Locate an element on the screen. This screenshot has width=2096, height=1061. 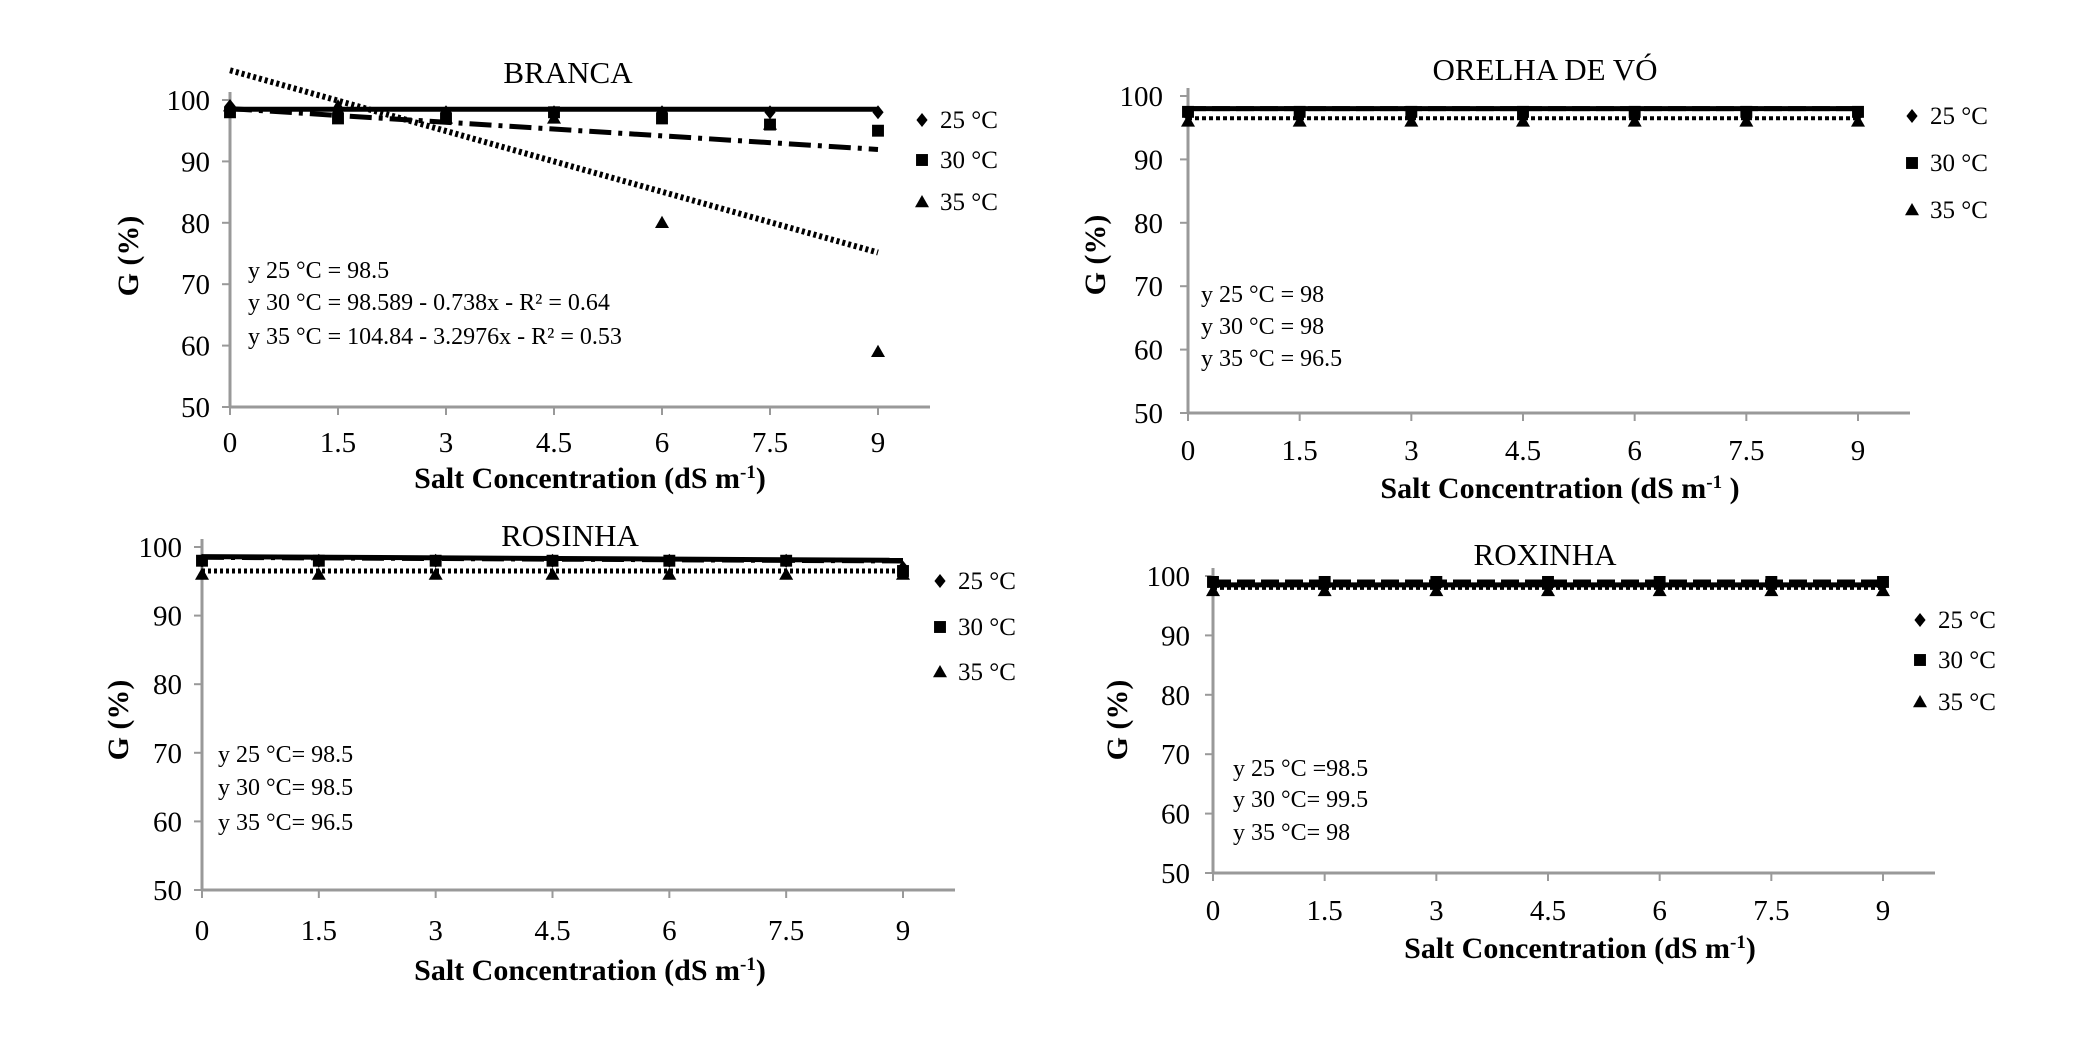
regression-equation: y 35 °C = 104.84 - 3.2976x - R² = 0.53 is located at coordinates (435, 337).